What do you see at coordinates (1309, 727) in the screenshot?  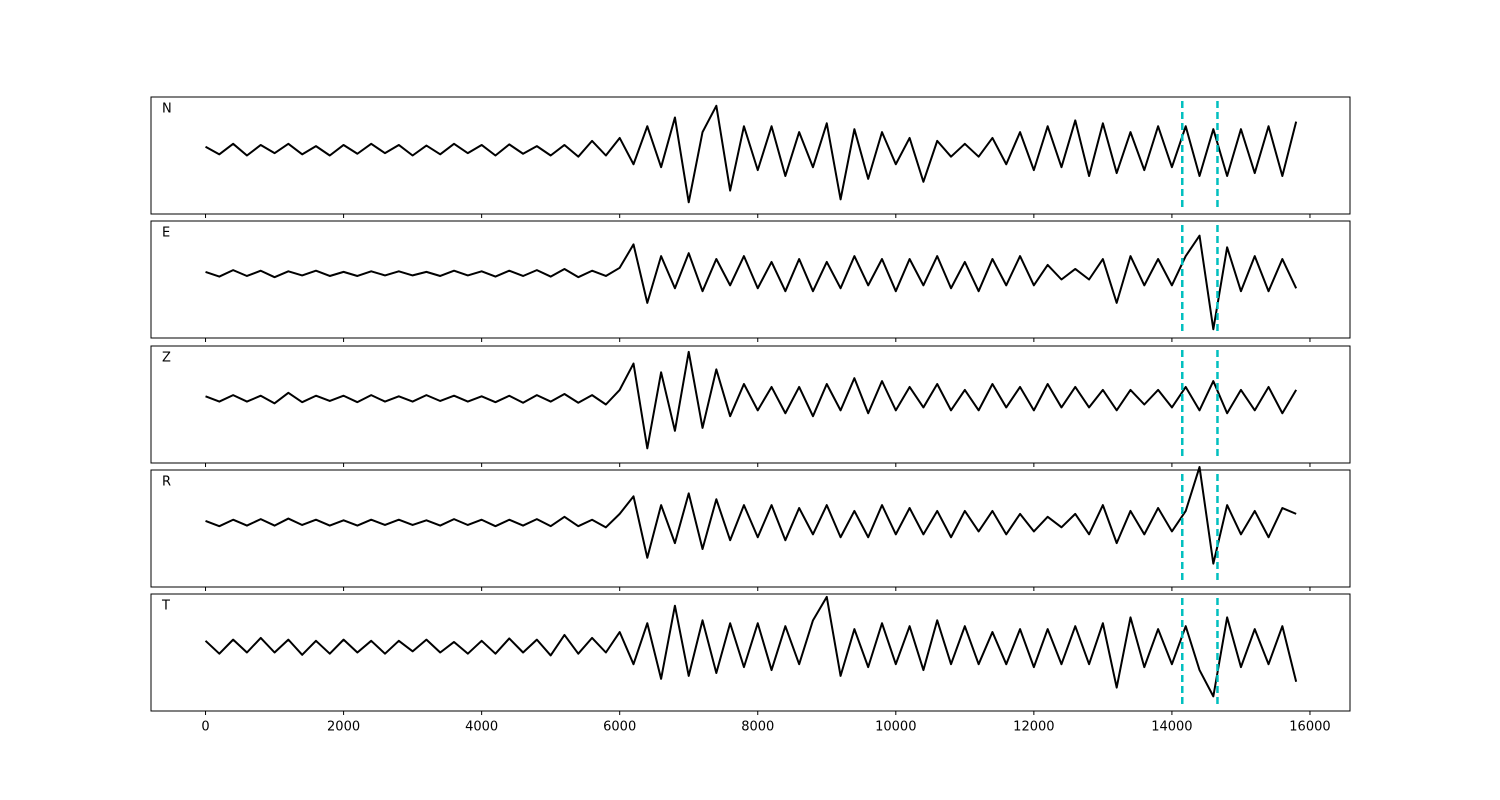 I see `x-tick-label: 16000` at bounding box center [1309, 727].